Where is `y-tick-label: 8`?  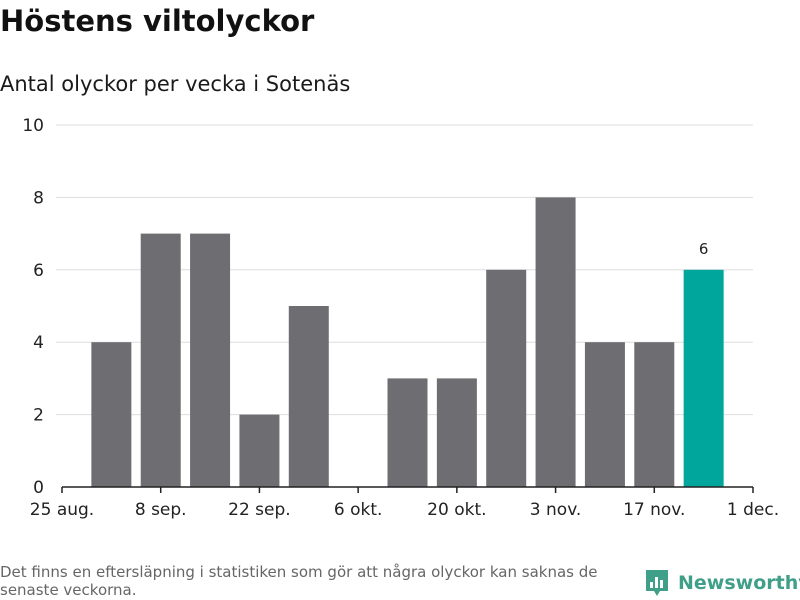
y-tick-label: 8 is located at coordinates (38, 198).